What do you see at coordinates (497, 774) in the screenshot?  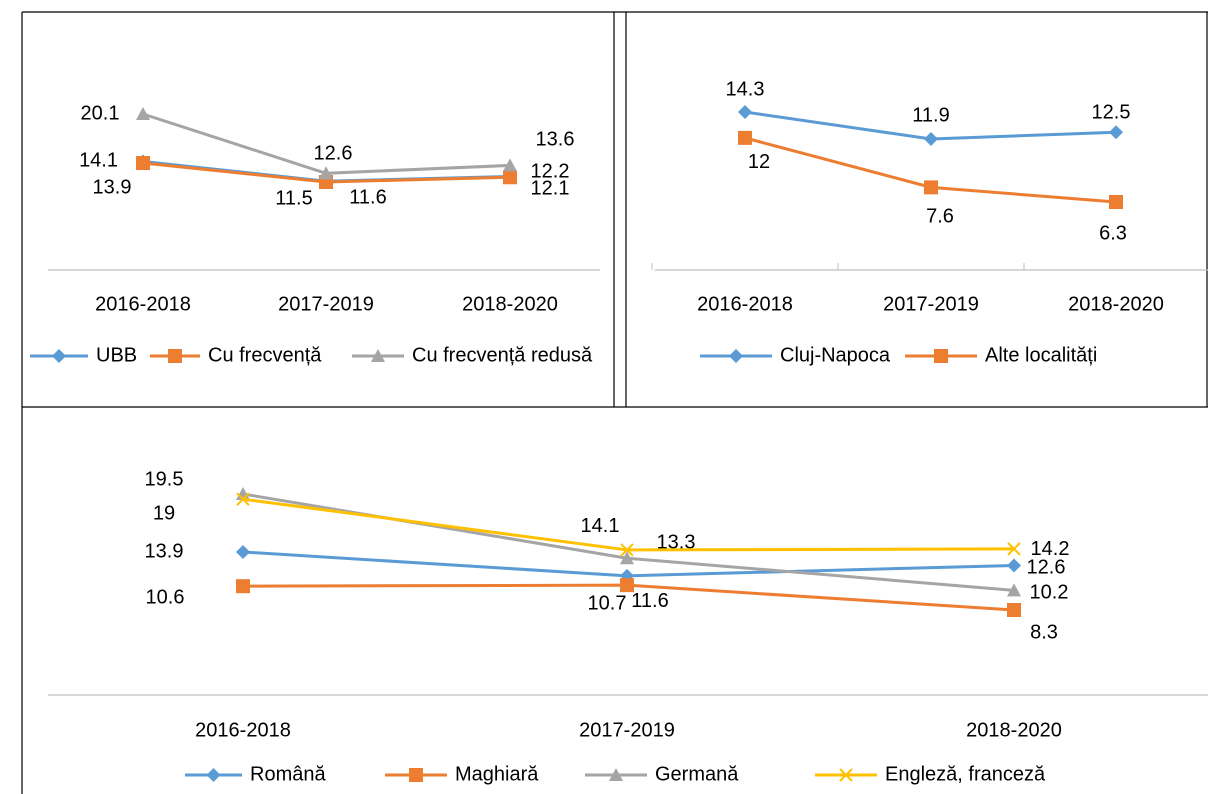 I see `legend-label: Maghiară` at bounding box center [497, 774].